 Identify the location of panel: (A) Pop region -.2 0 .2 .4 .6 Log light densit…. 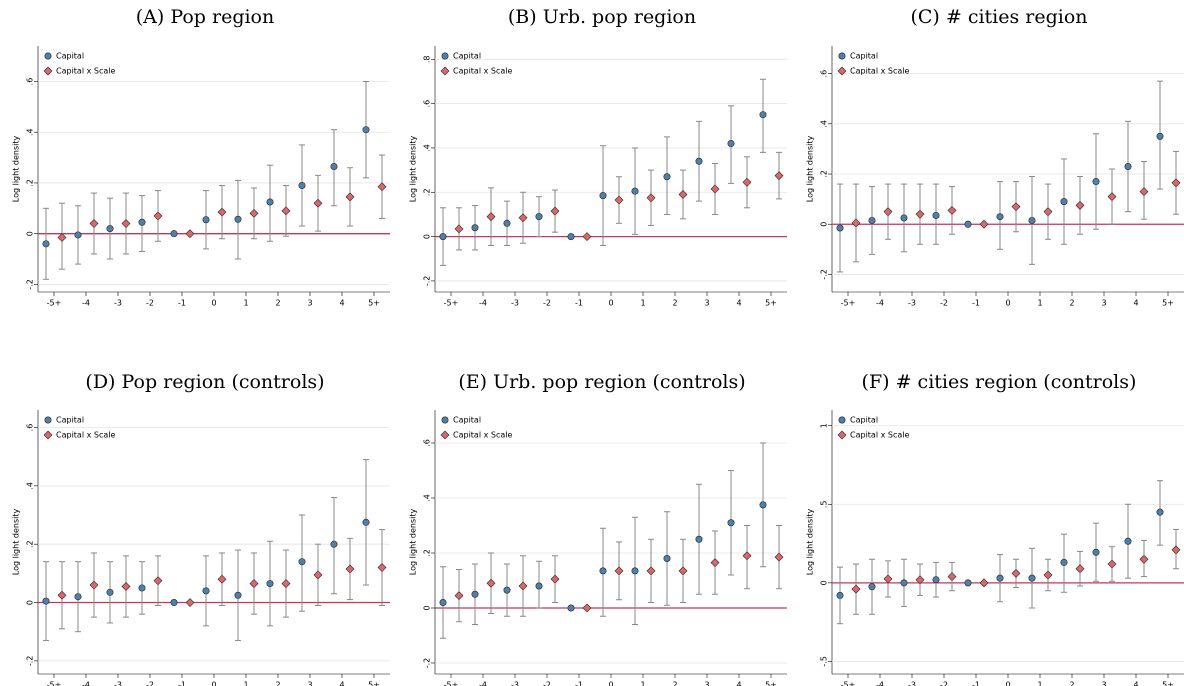
(201, 157).